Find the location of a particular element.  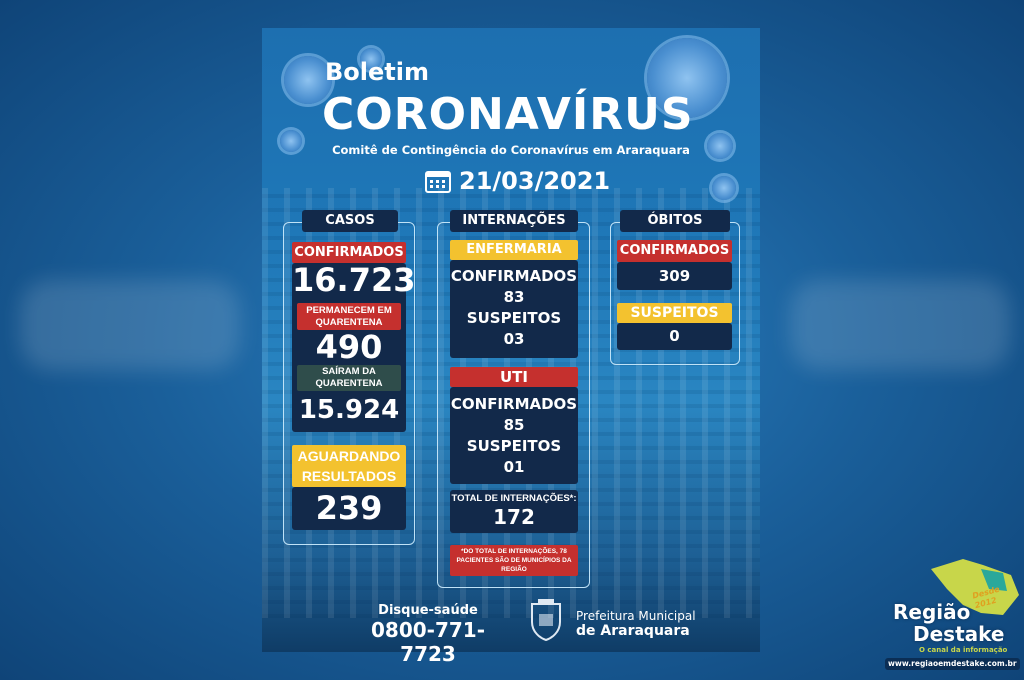

obitos-confirmados-label: CONFIRMADOS is located at coordinates (674, 251).